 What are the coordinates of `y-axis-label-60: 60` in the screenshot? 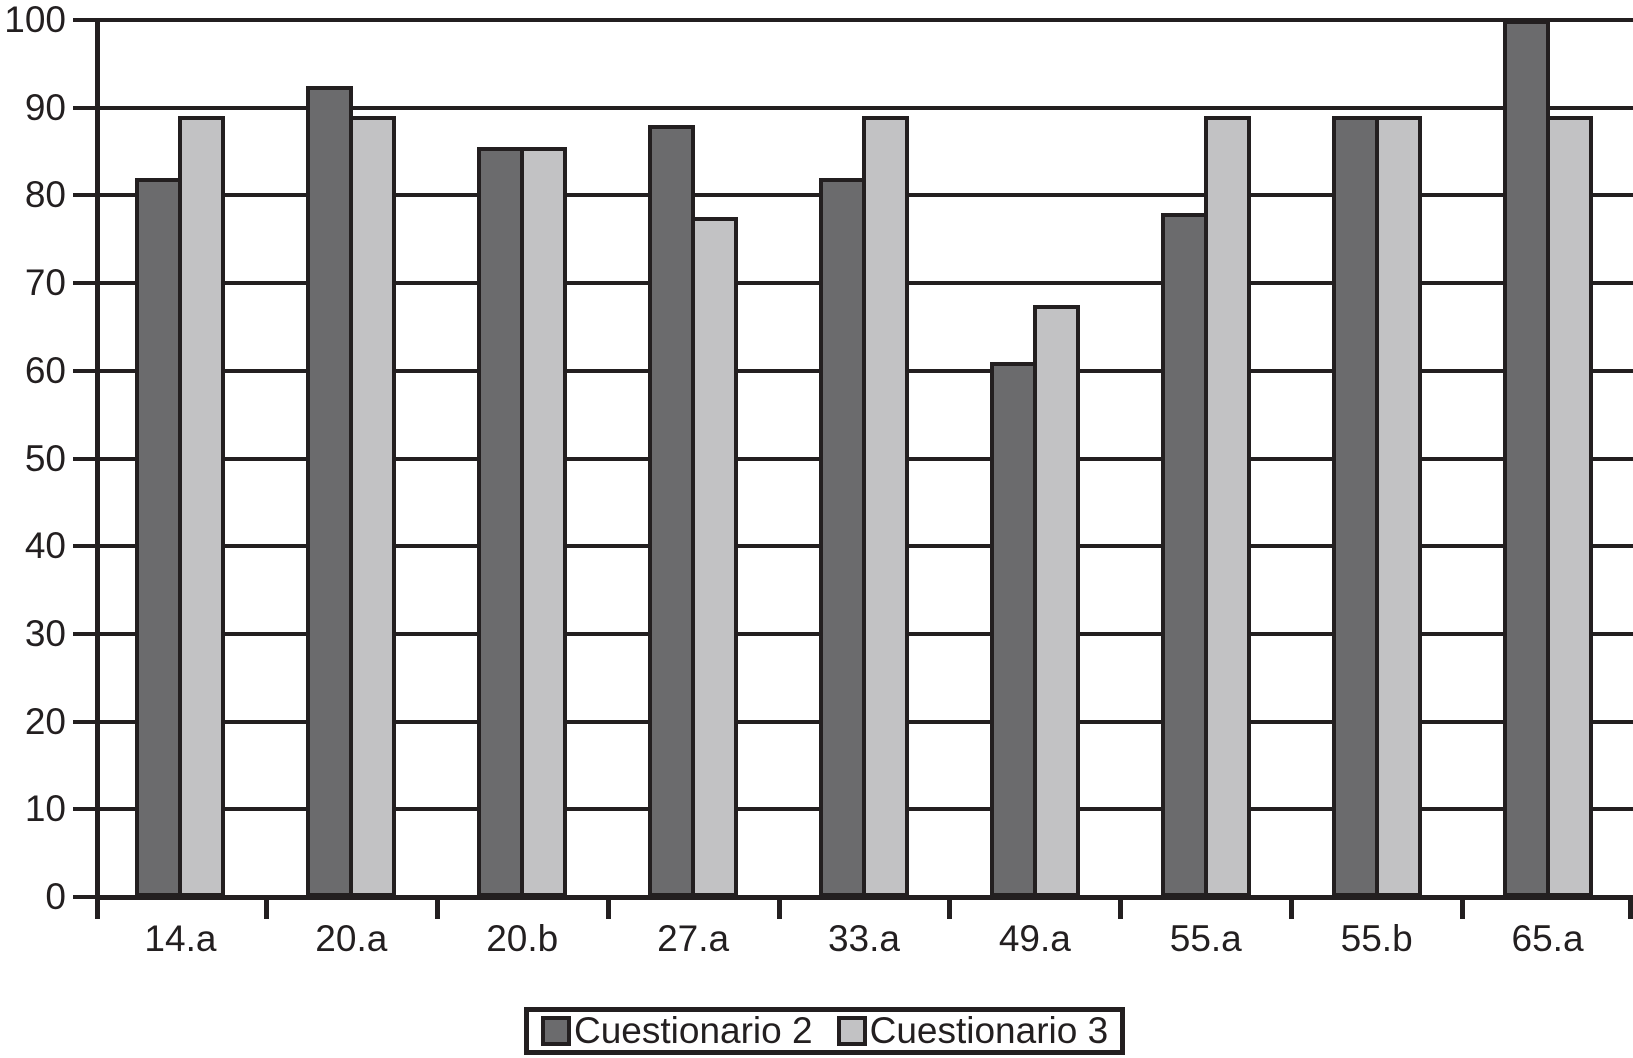 It's located at (45, 370).